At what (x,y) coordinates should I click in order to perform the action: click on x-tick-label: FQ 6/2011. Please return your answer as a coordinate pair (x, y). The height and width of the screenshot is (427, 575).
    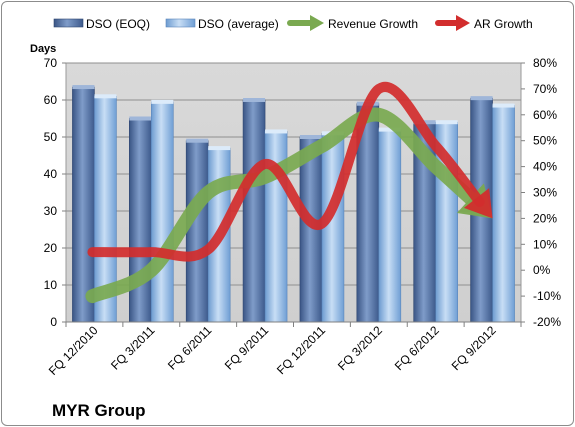
    Looking at the image, I should click on (190, 348).